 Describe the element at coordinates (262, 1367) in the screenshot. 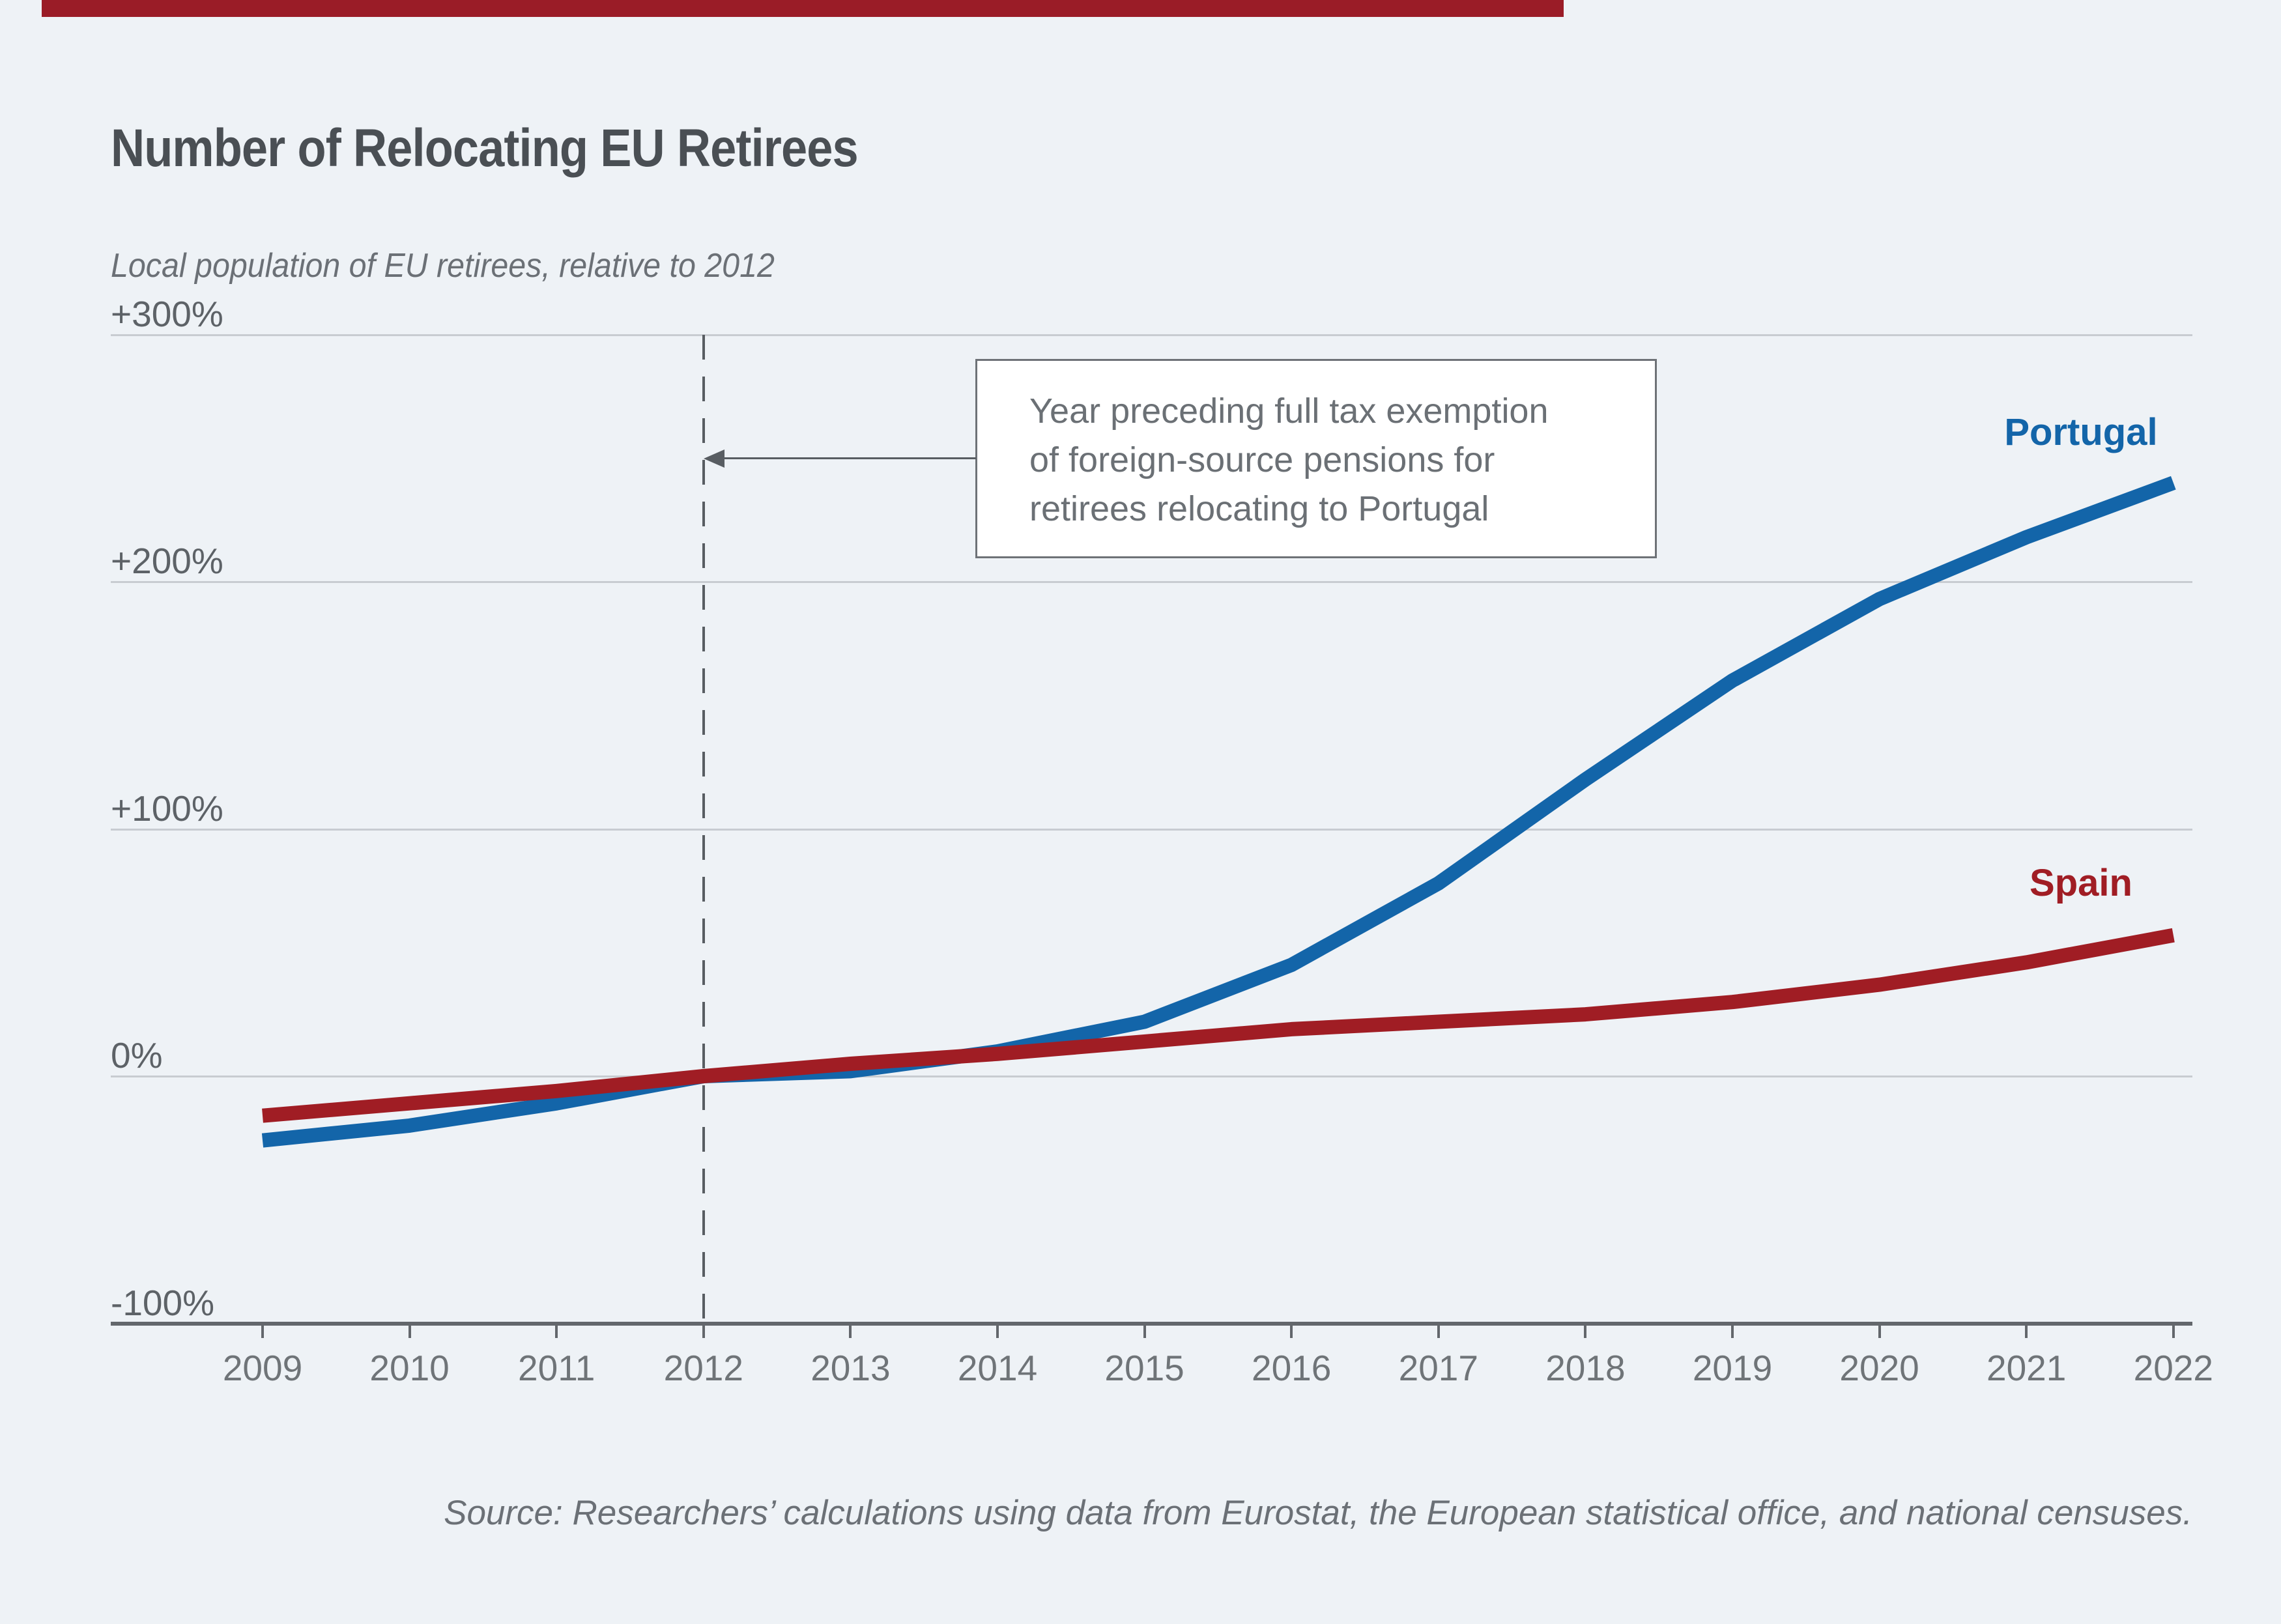

I see `x-tick-label-2009: 2009` at that location.